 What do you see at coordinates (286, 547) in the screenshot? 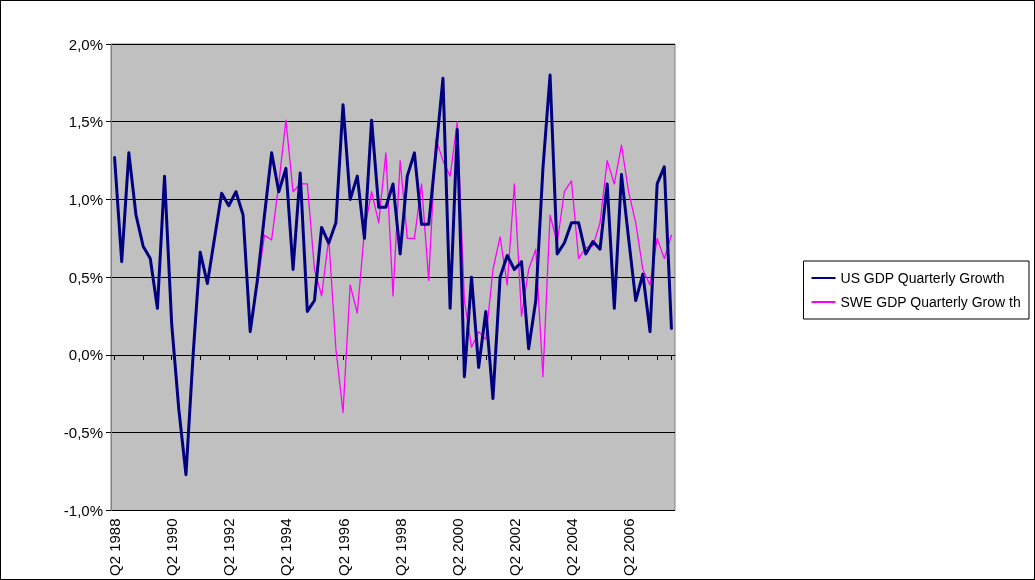
I see `x-tick-label: Q2 1994` at bounding box center [286, 547].